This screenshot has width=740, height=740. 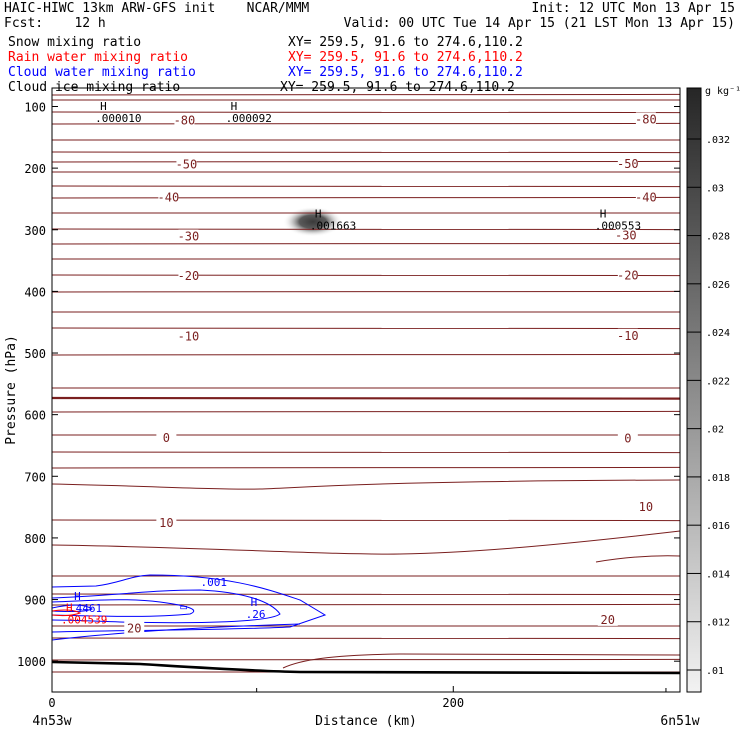 What do you see at coordinates (405, 72) in the screenshot?
I see `field-xy-cloud-water: XY= 259.5, 91.6 to 274.6,110.2` at bounding box center [405, 72].